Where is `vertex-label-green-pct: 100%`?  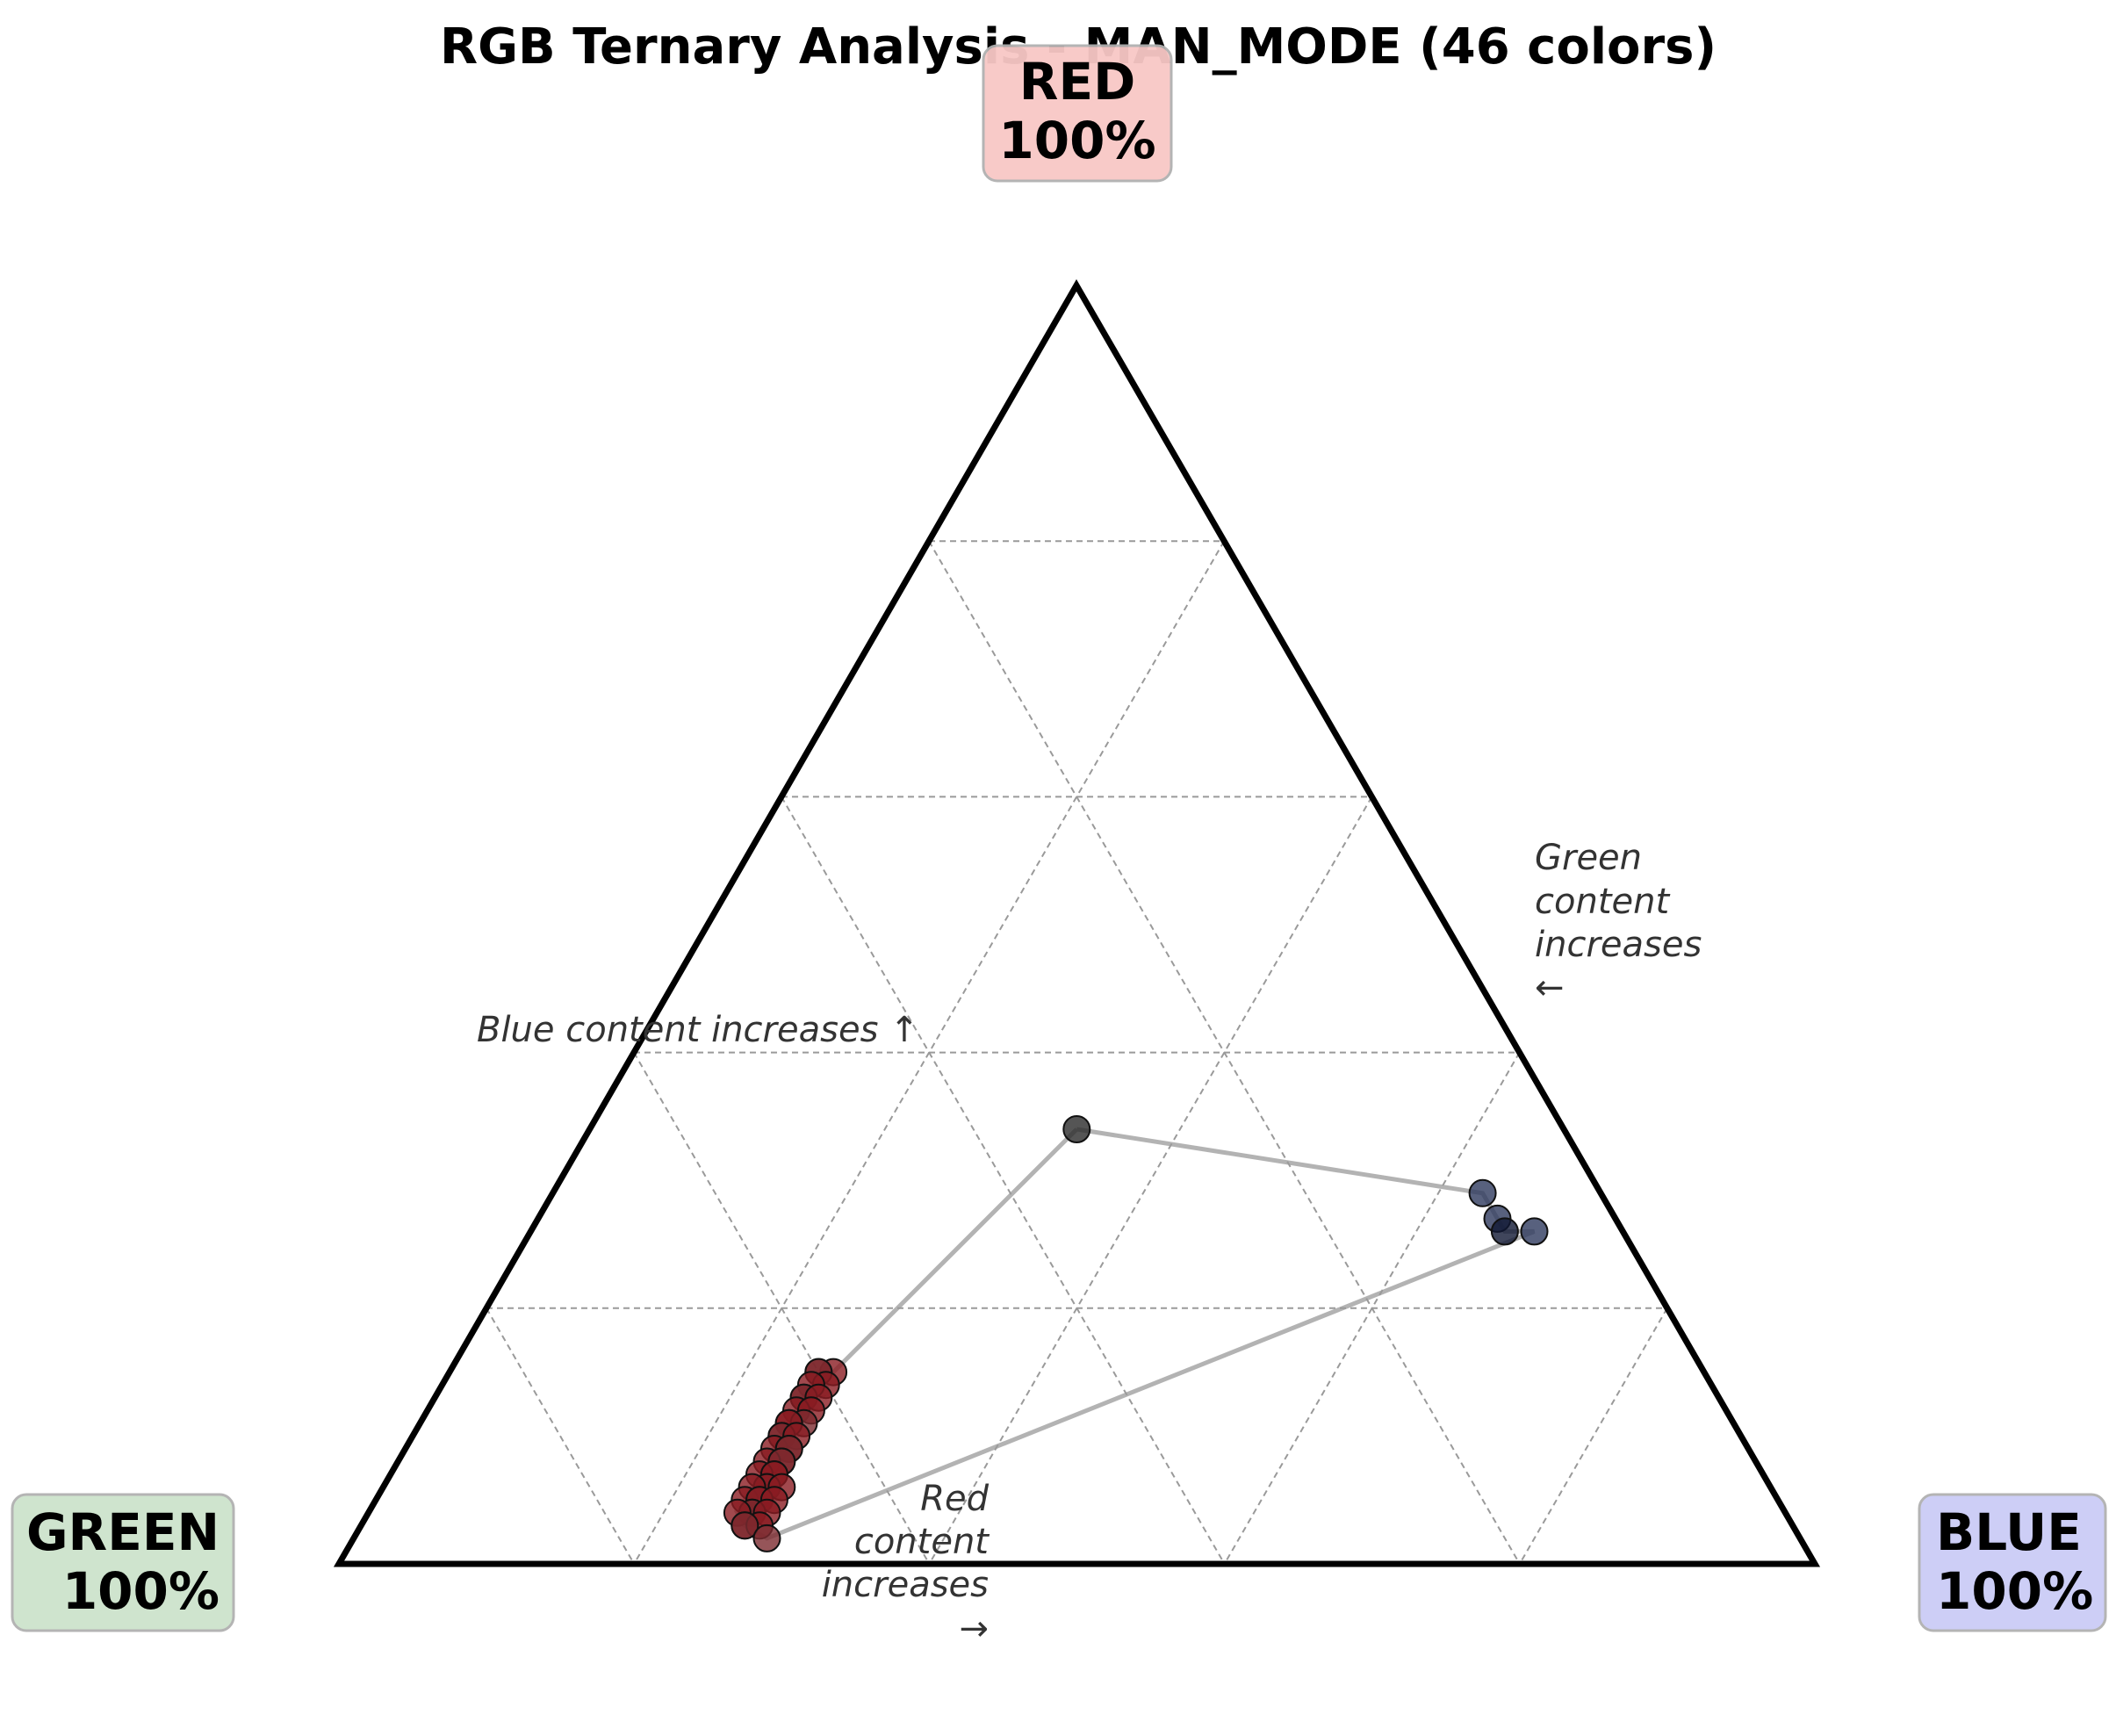
vertex-label-green-pct: 100% is located at coordinates (141, 1591).